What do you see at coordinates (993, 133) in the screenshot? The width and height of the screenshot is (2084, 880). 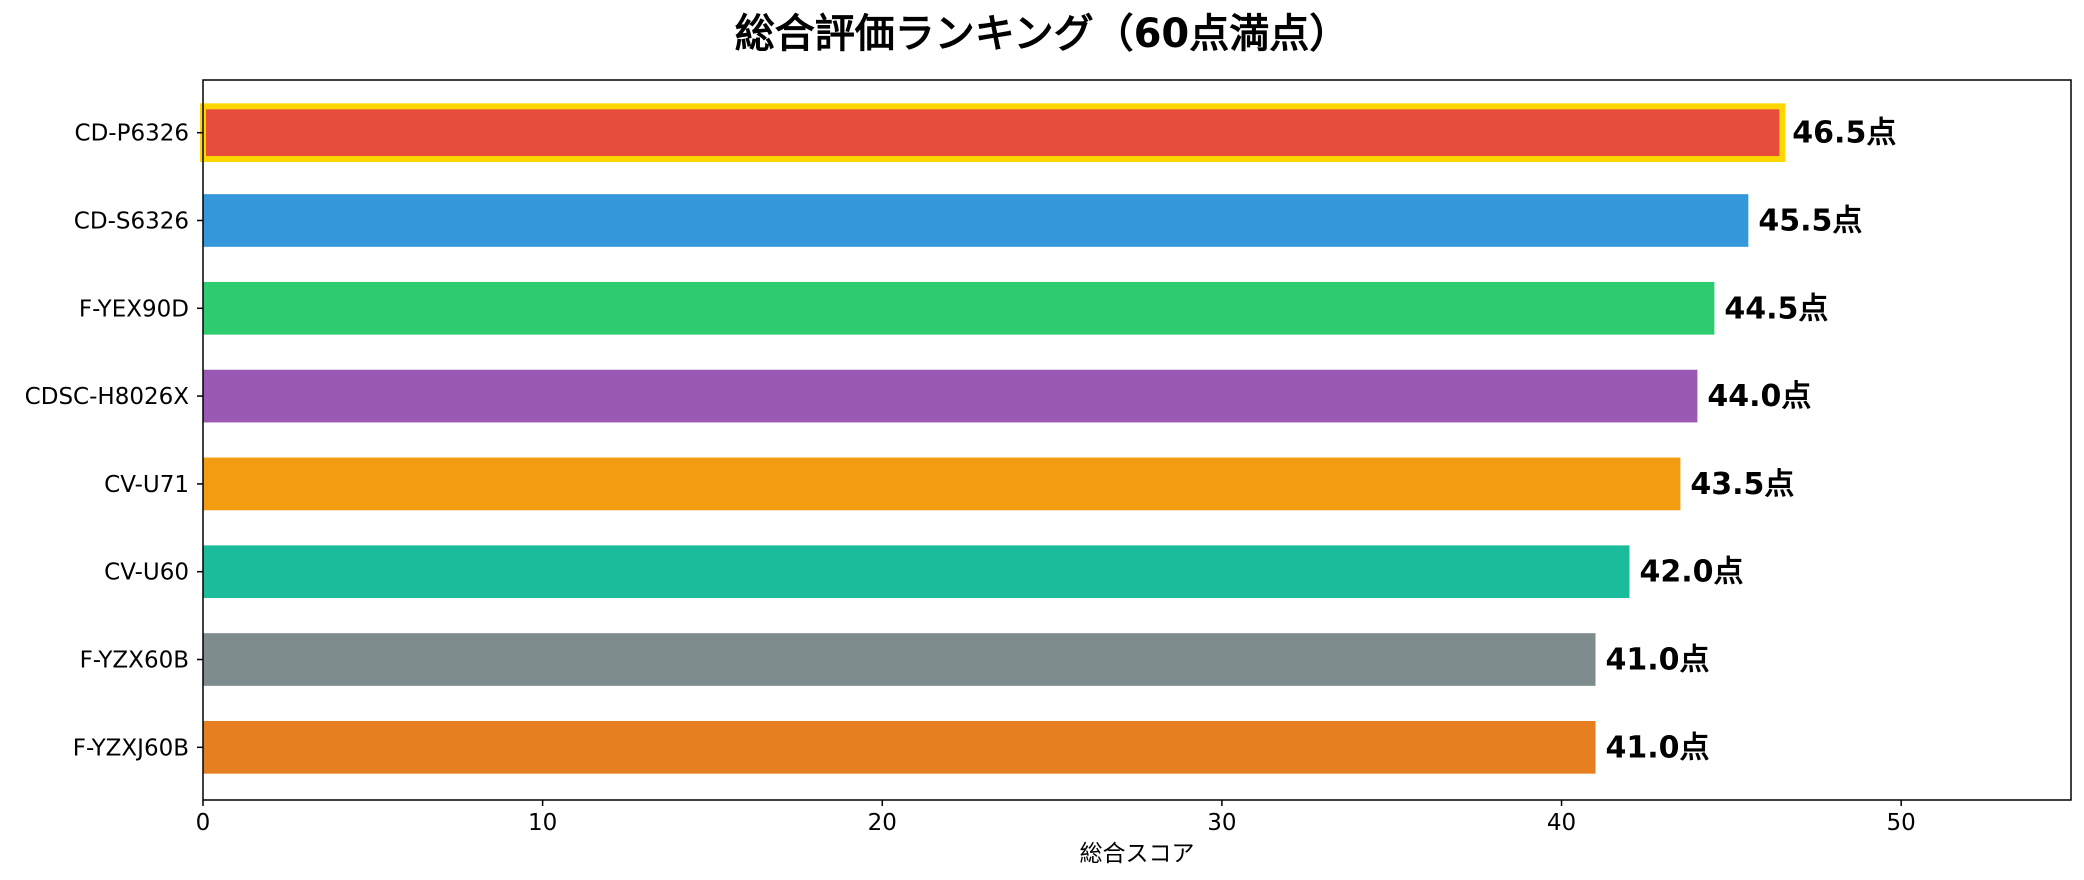 I see `bar-cd-p6326` at bounding box center [993, 133].